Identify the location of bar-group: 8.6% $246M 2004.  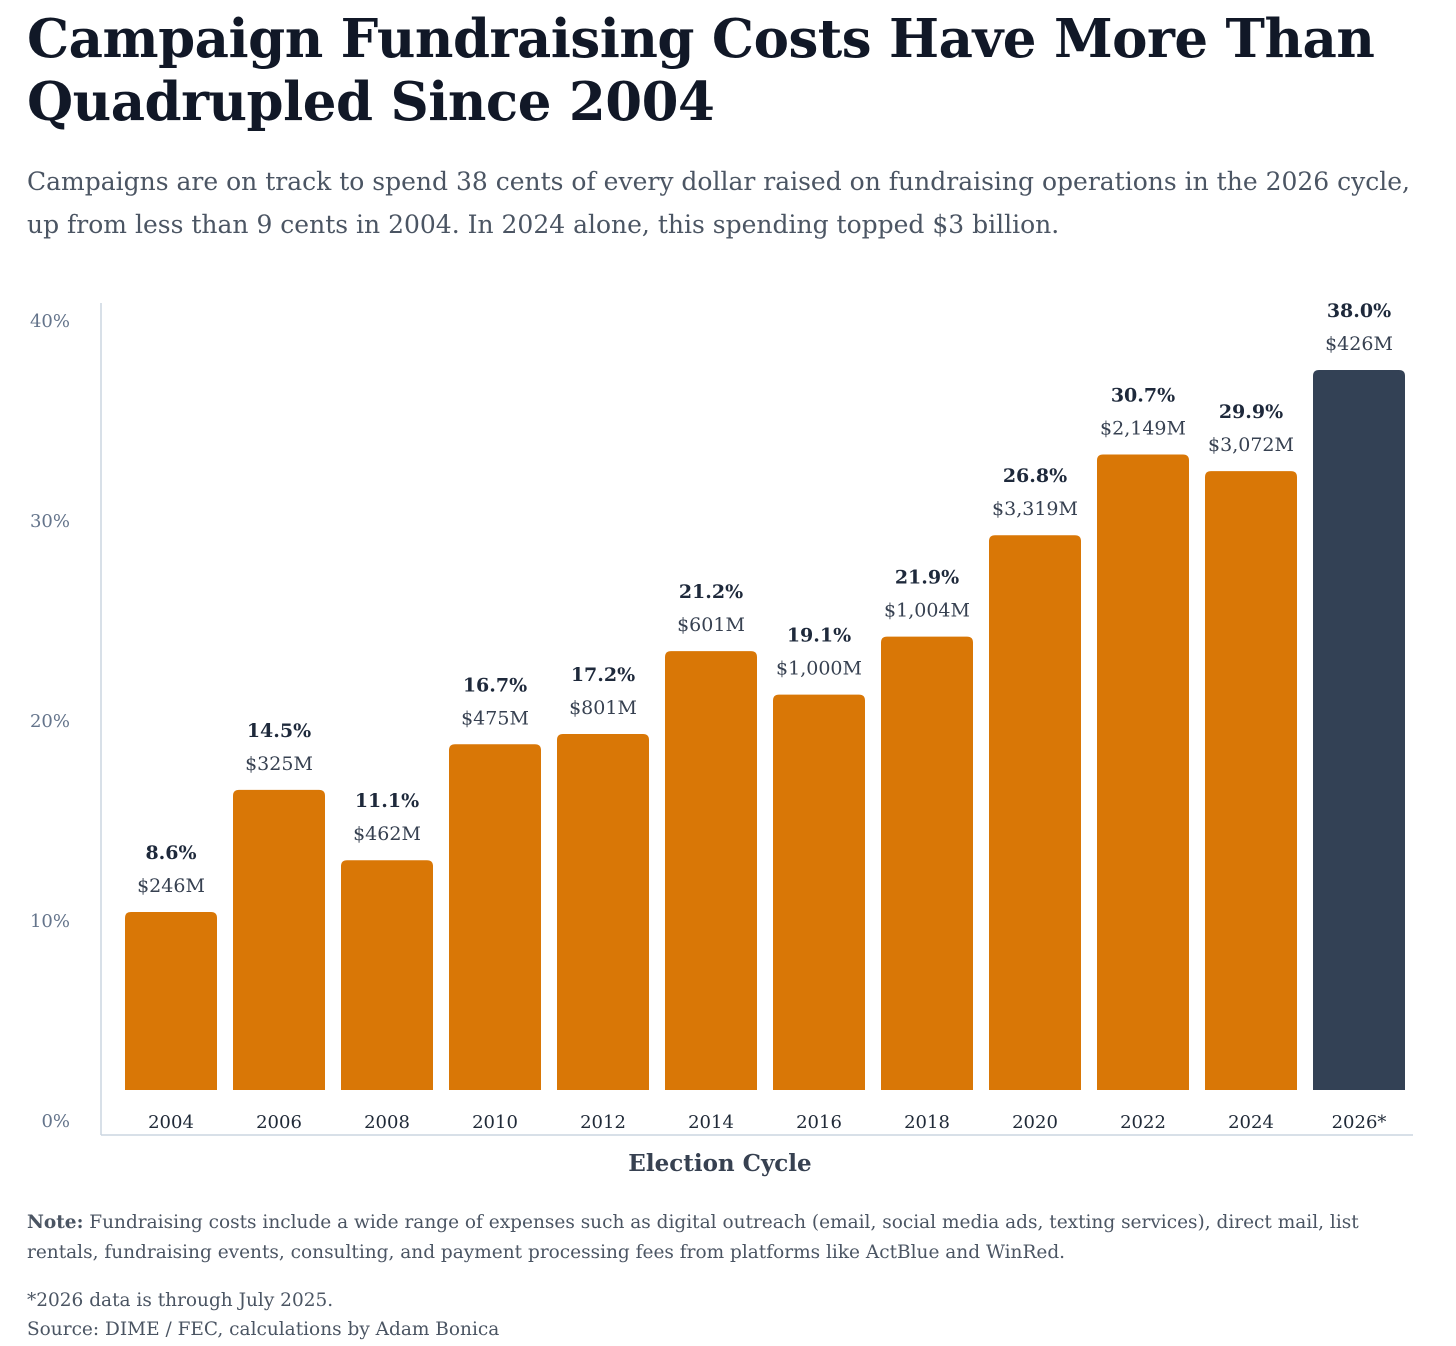
(171, 987).